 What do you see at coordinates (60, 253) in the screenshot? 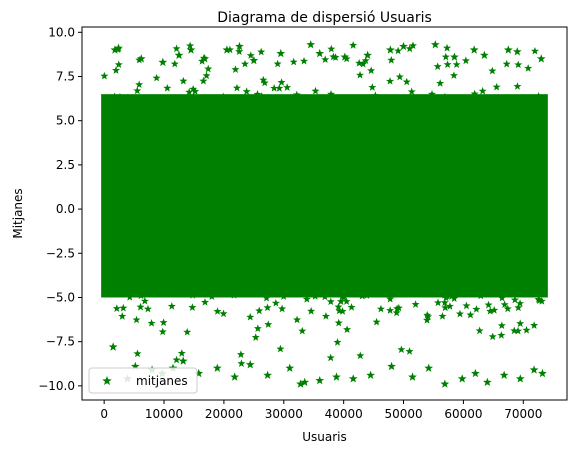
I see `y-tick-label: −2.5` at bounding box center [60, 253].